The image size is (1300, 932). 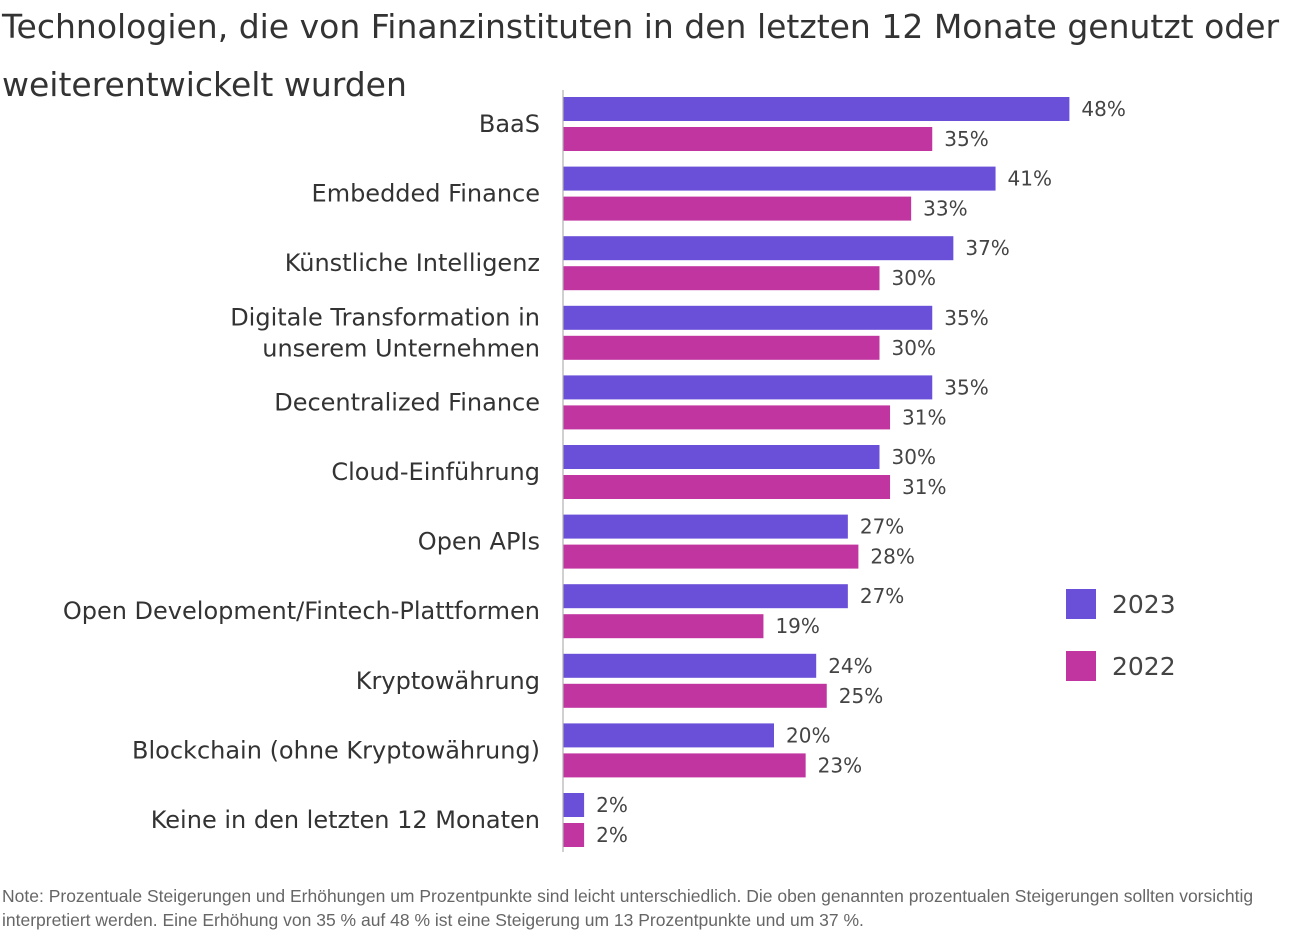 What do you see at coordinates (892, 557) in the screenshot?
I see `data-label-2022-6: 28%` at bounding box center [892, 557].